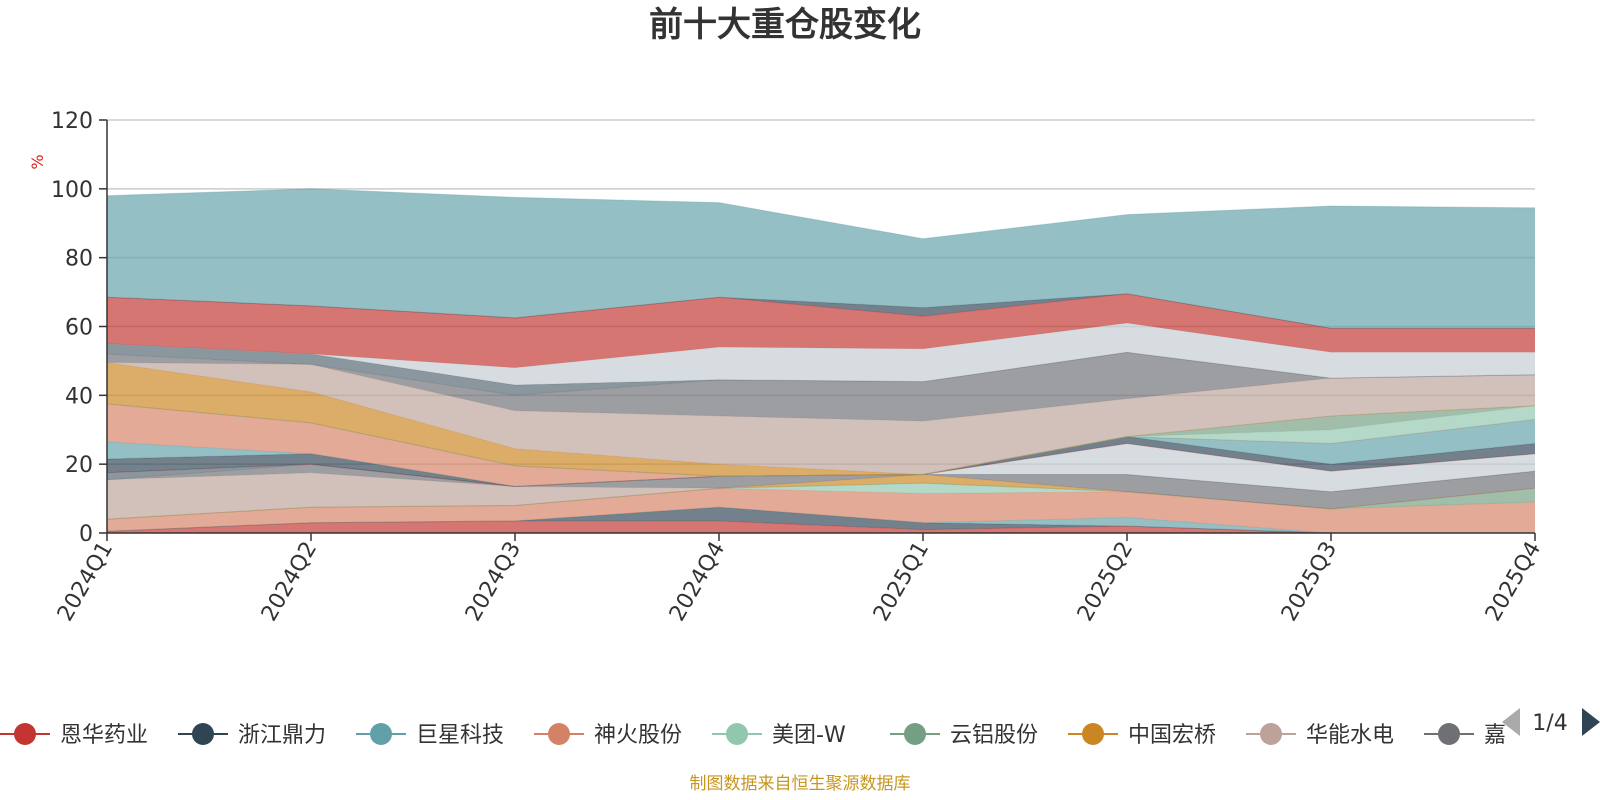 Image resolution: width=1600 pixels, height=800 pixels. What do you see at coordinates (72, 190) in the screenshot?
I see `y-tick-label: 100` at bounding box center [72, 190].